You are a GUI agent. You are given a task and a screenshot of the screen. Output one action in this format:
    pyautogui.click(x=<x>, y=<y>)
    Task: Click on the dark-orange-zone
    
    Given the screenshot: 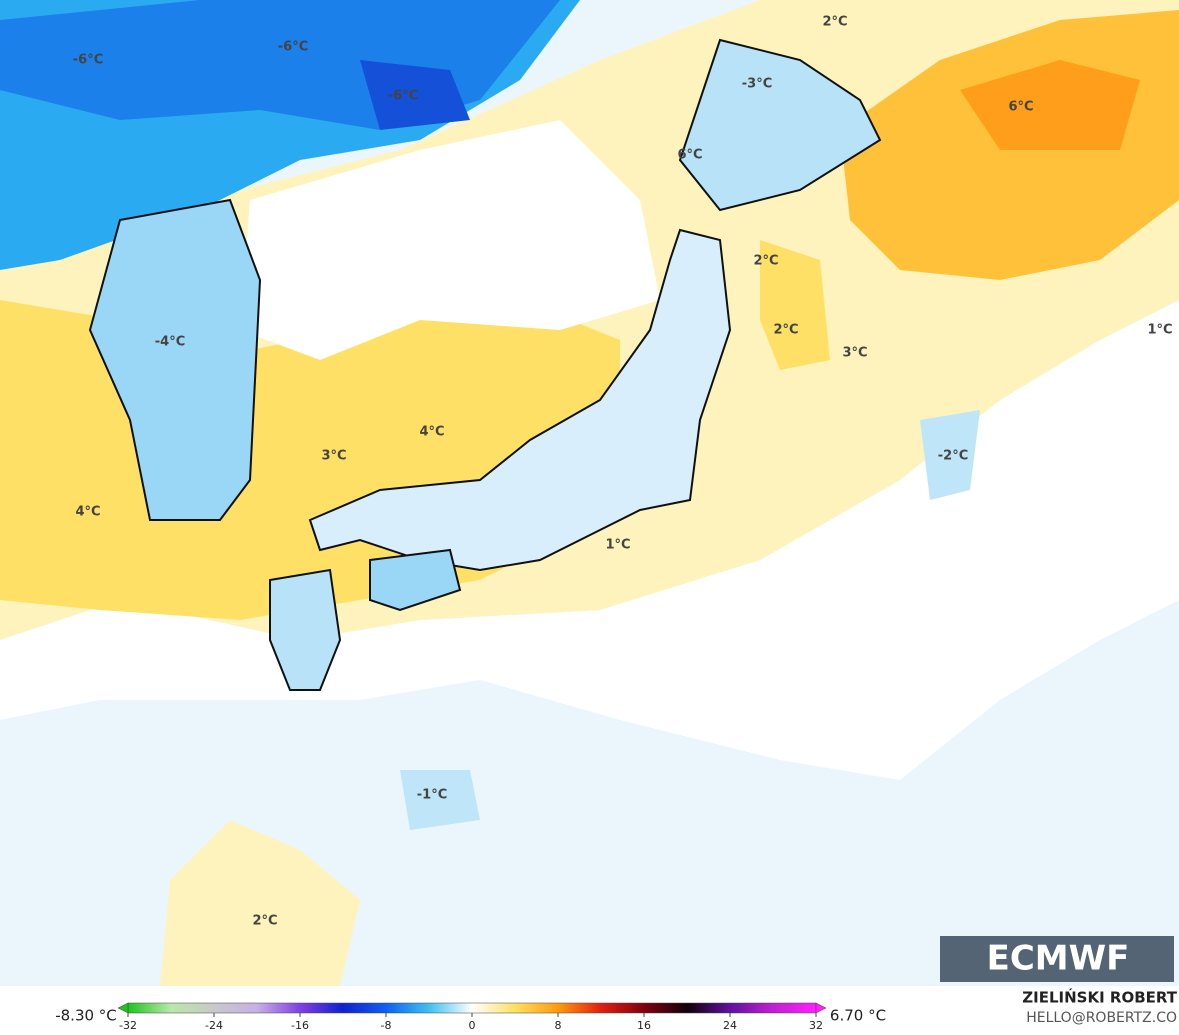 What is the action you would take?
    pyautogui.click(x=1050, y=105)
    